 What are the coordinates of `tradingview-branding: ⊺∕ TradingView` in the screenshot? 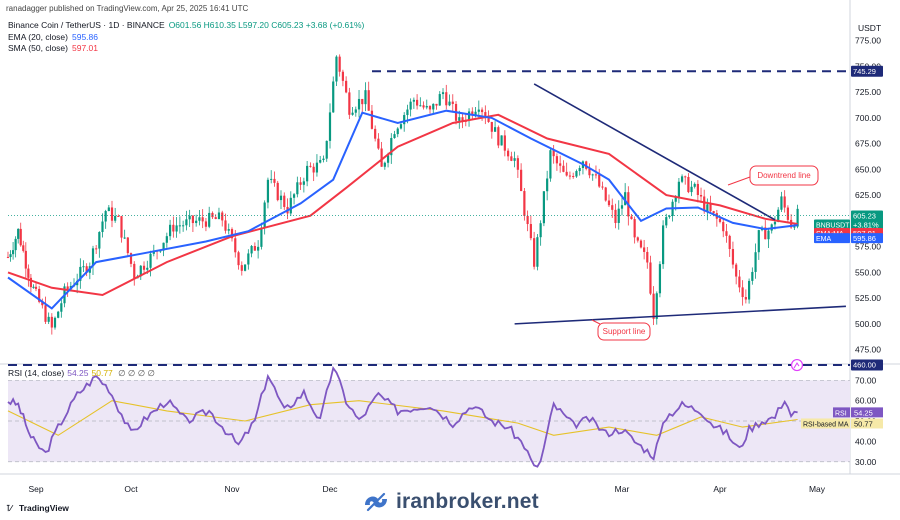 It's located at (37, 508).